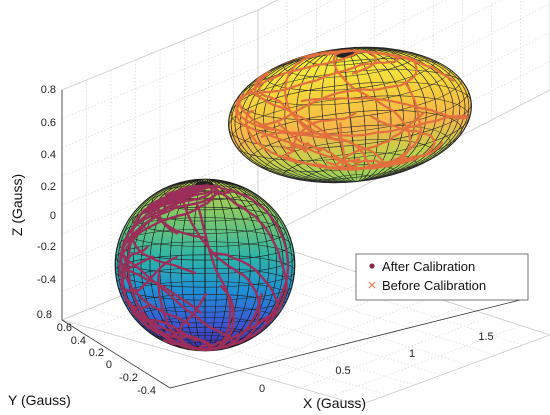 Image resolution: width=550 pixels, height=415 pixels. What do you see at coordinates (485, 337) in the screenshot?
I see `x-tick: 1.5` at bounding box center [485, 337].